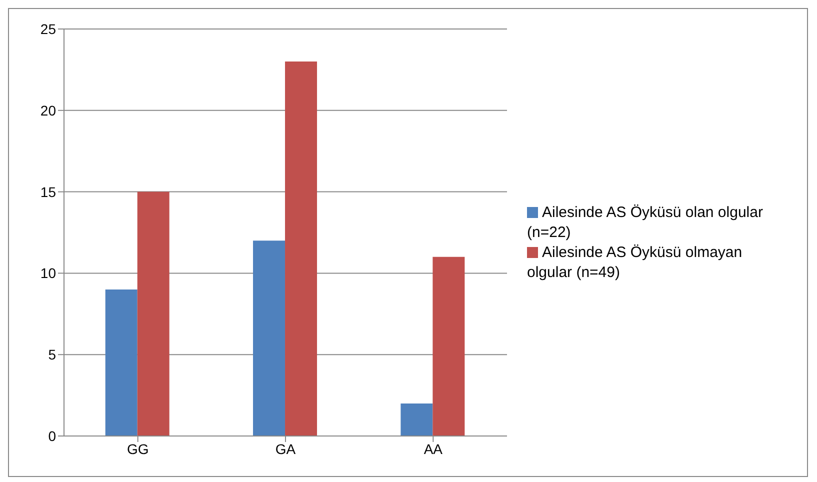 The height and width of the screenshot is (482, 817). Describe the element at coordinates (48, 28) in the screenshot. I see `y-tick-label: 25` at that location.